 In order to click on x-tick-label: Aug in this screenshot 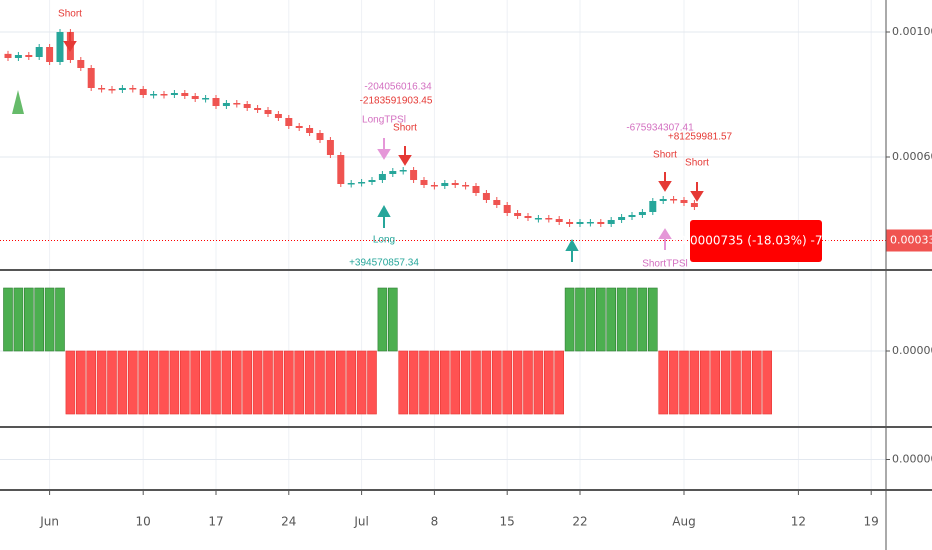, I will do `click(683, 522)`.